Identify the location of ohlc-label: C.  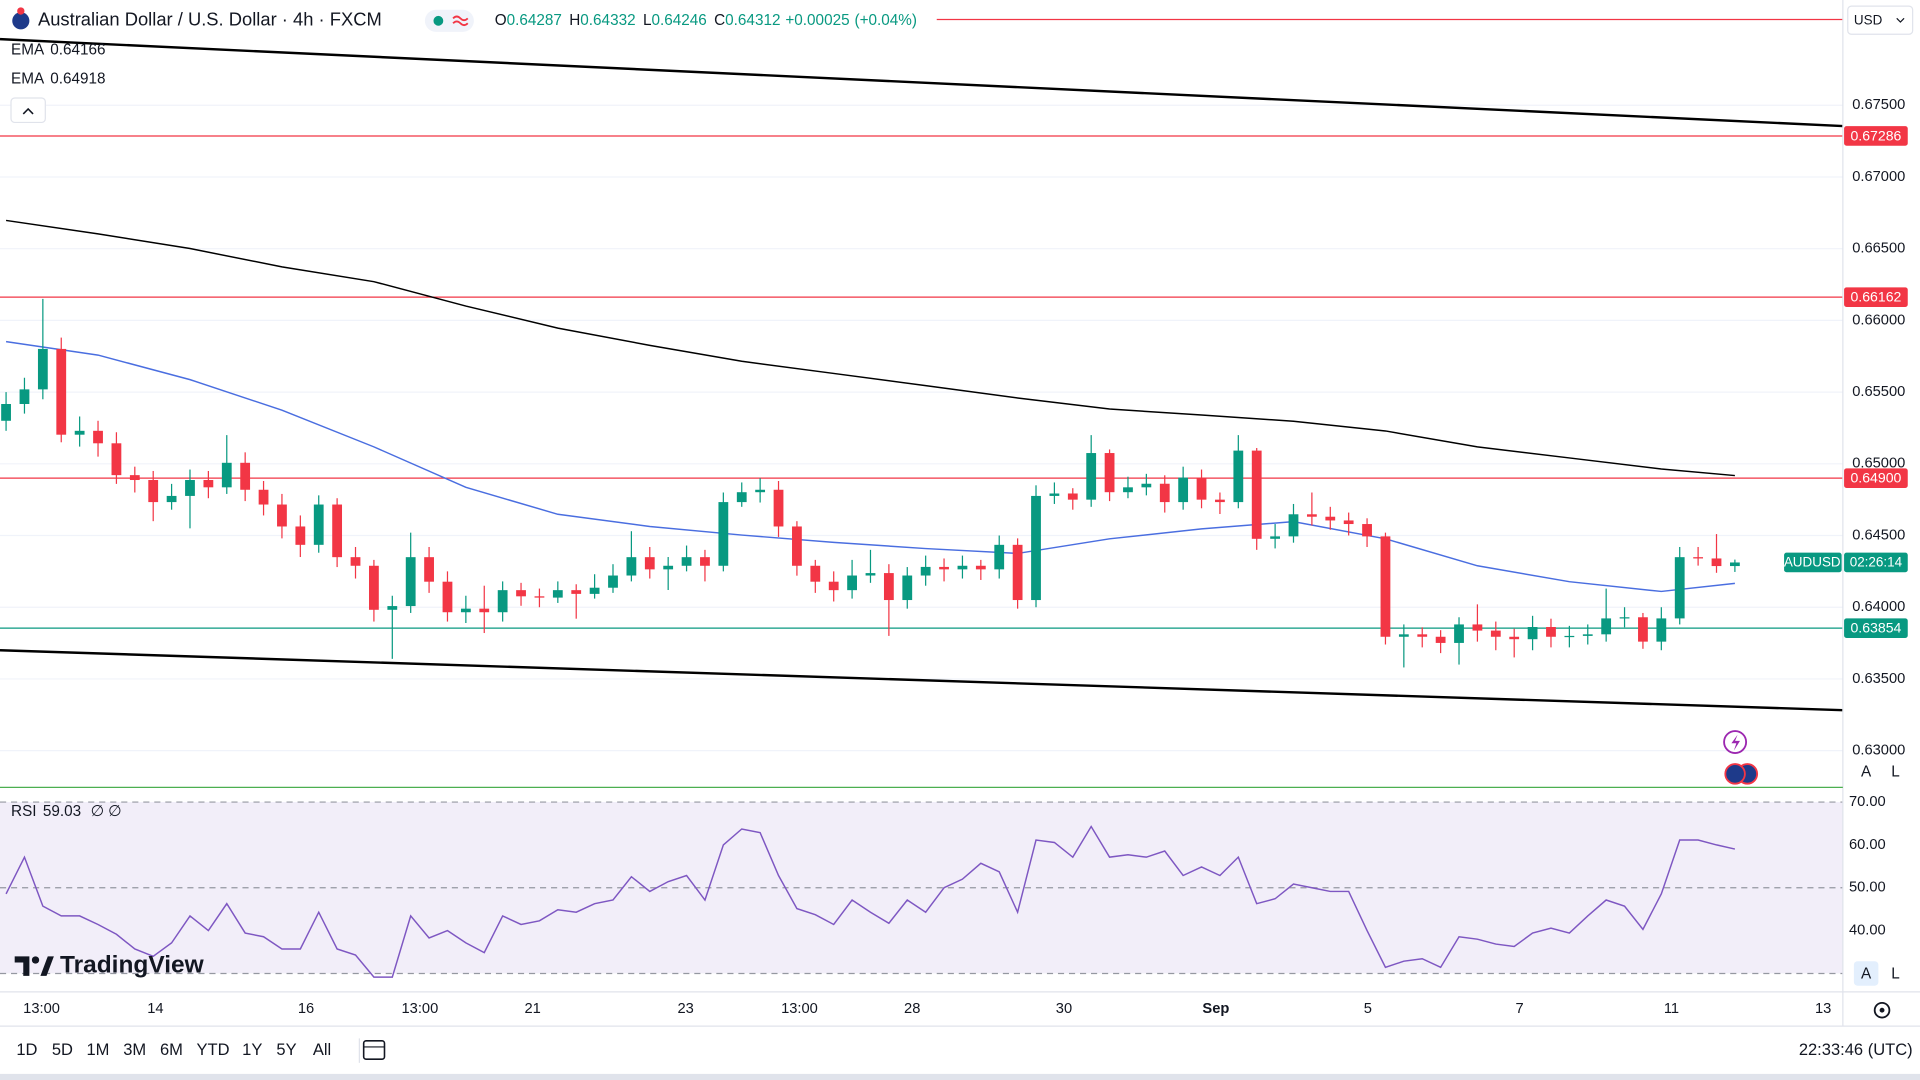
(719, 20).